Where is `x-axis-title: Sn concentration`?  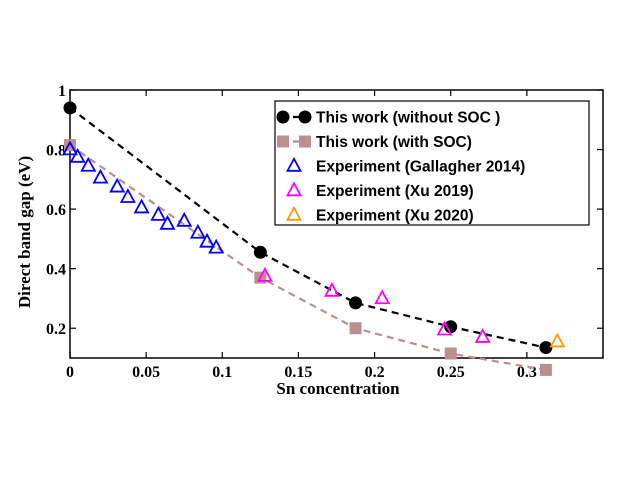 x-axis-title: Sn concentration is located at coordinates (338, 388).